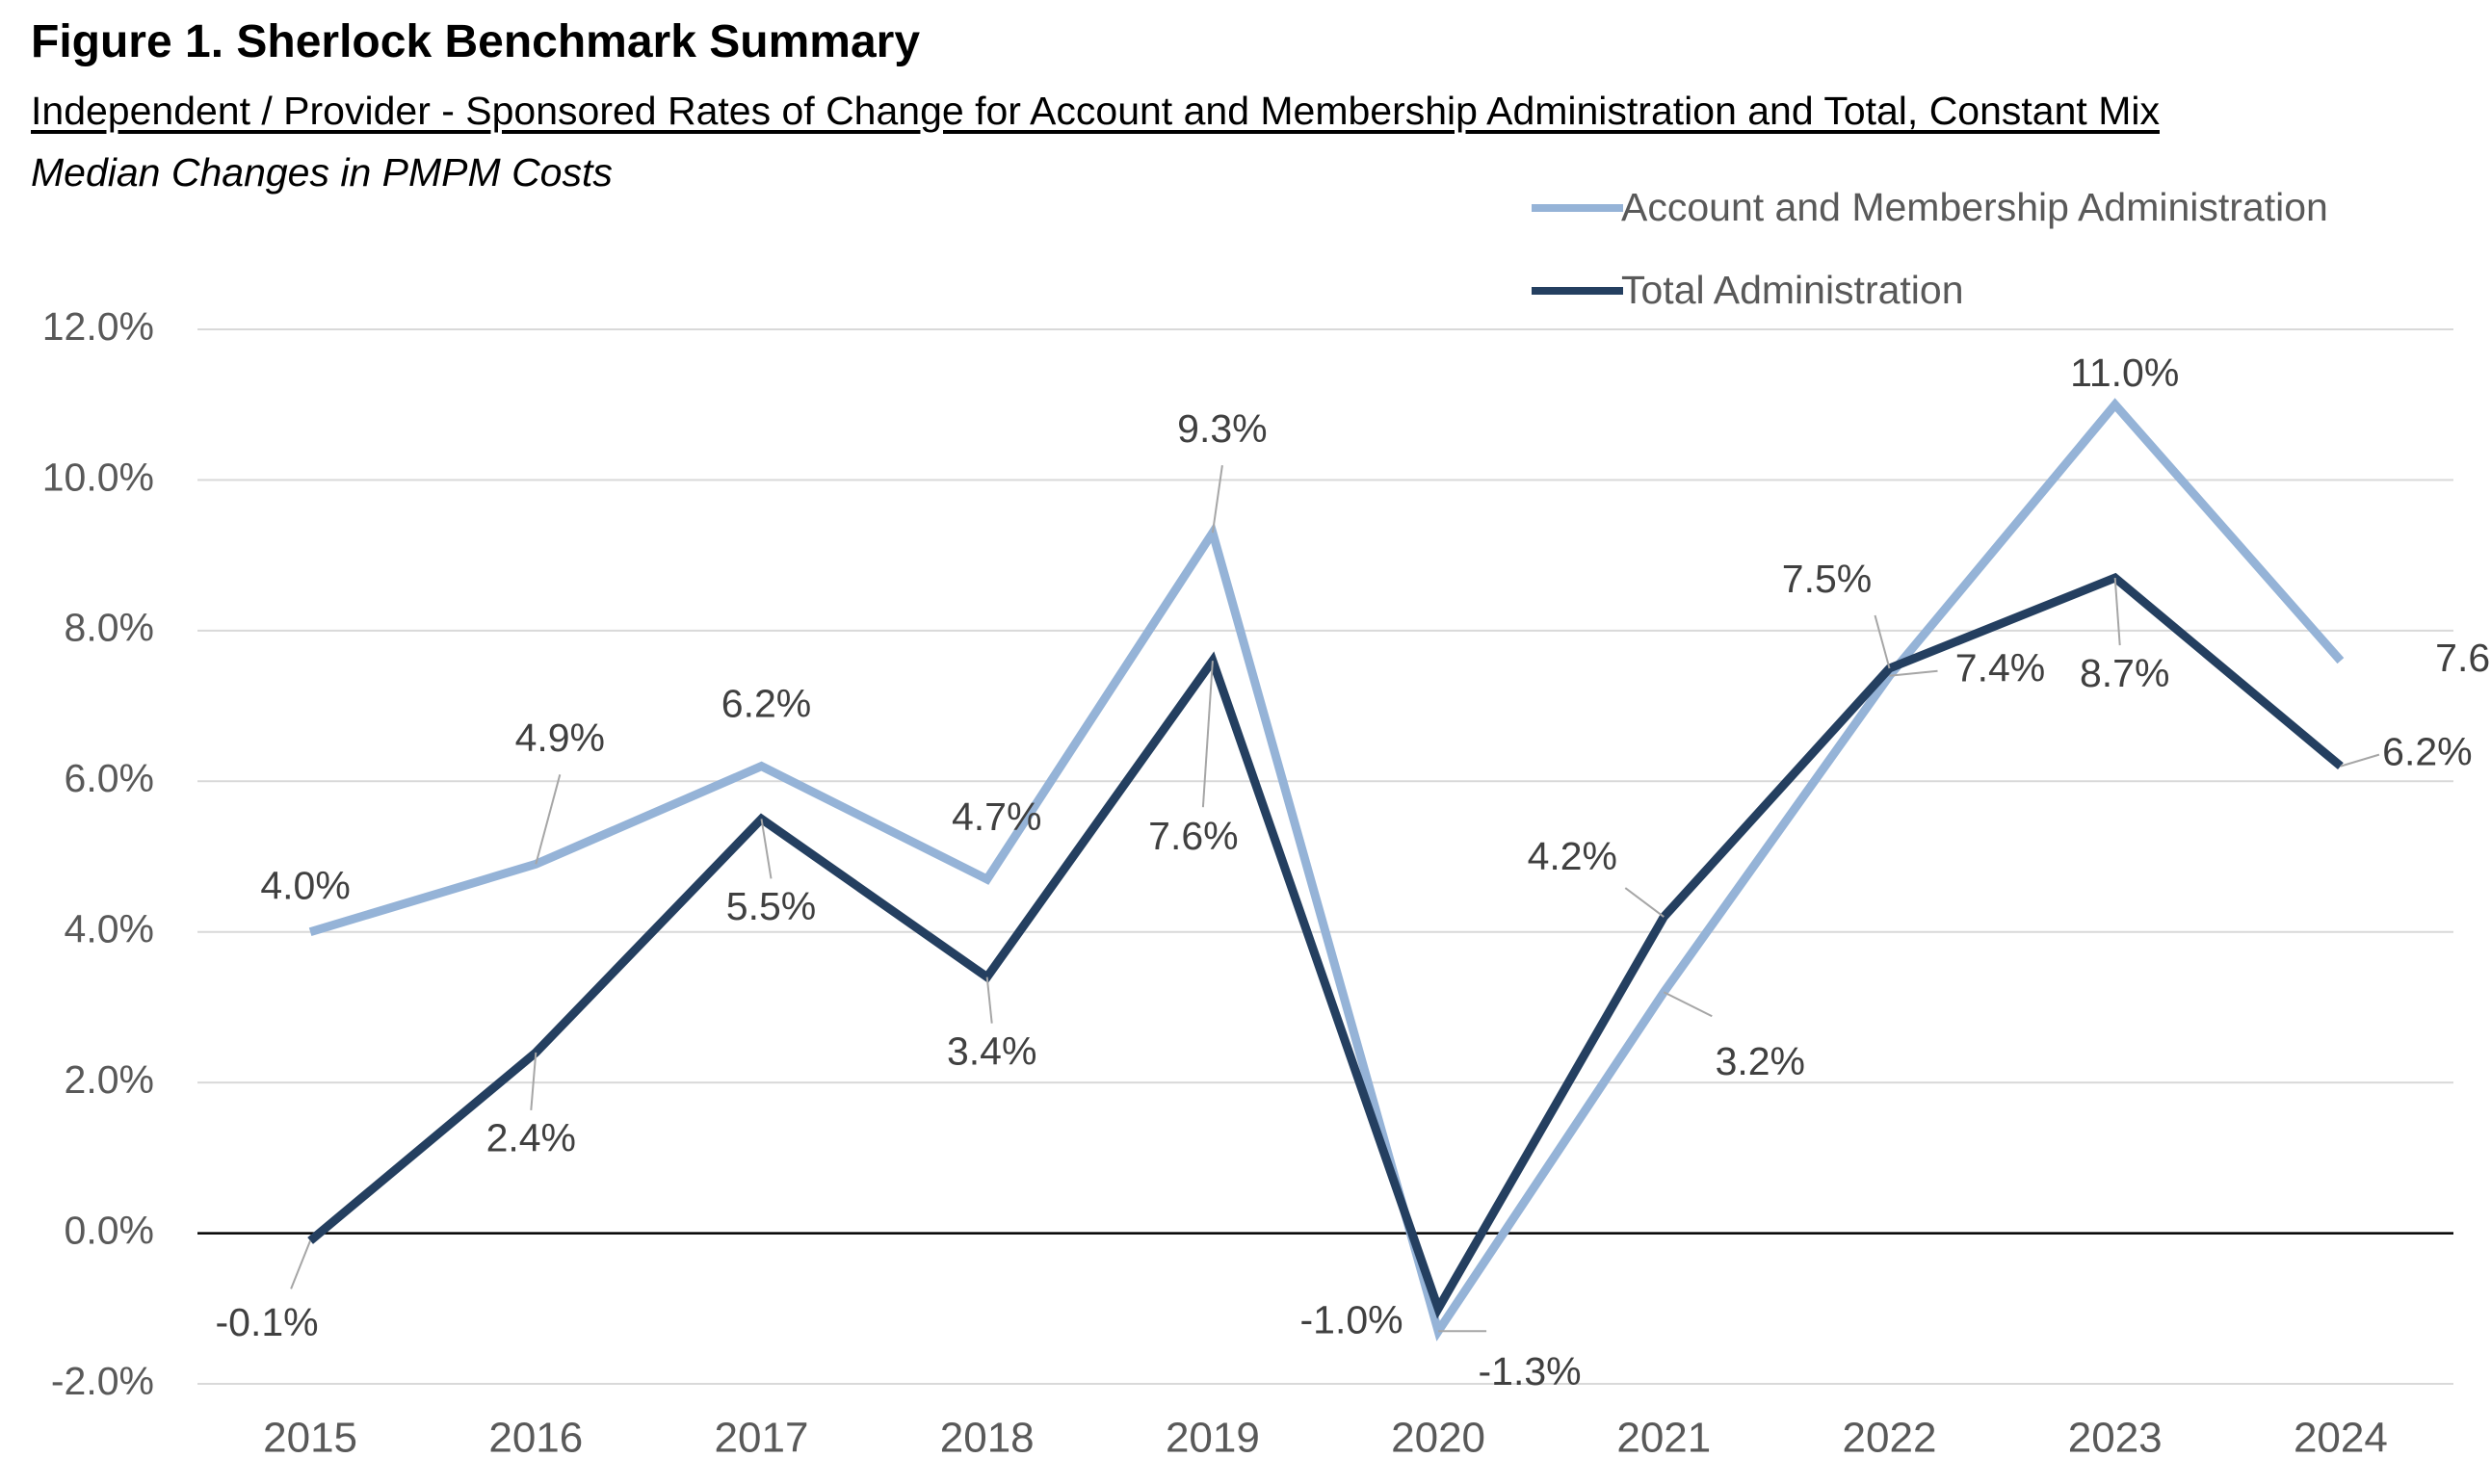 This screenshot has height=1484, width=2491. Describe the element at coordinates (110, 778) in the screenshot. I see `y-tick-label: 6.0%` at that location.